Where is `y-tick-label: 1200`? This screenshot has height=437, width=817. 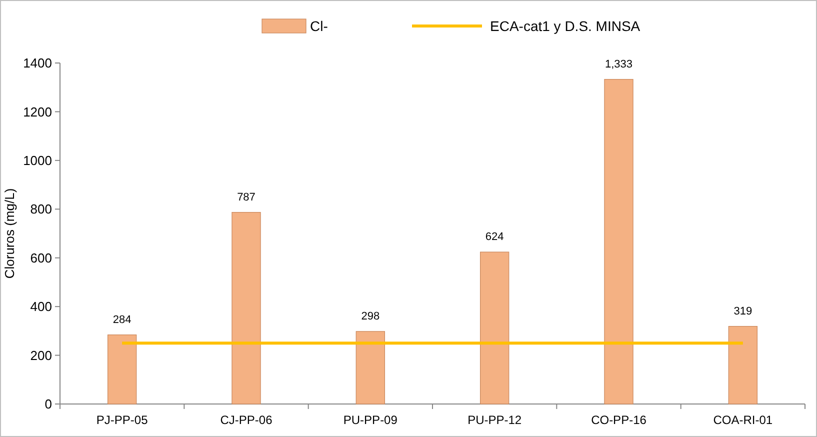 y-tick-label: 1200 is located at coordinates (37, 112).